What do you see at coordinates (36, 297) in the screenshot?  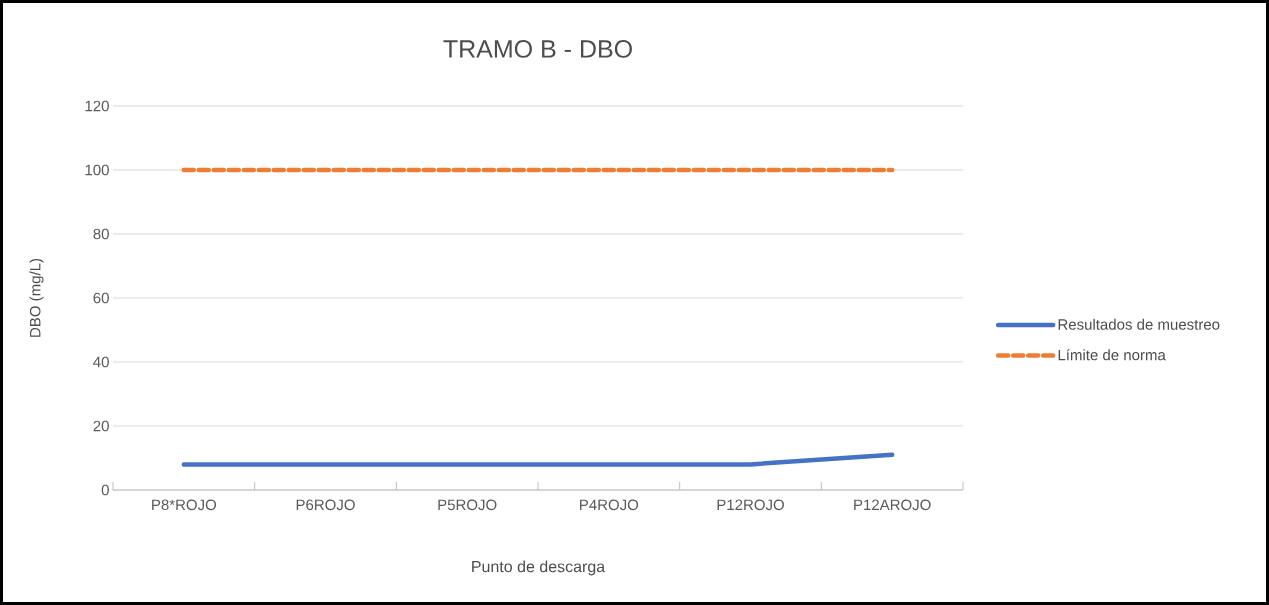 I see `y-axis-title: DBO (mg/L)` at bounding box center [36, 297].